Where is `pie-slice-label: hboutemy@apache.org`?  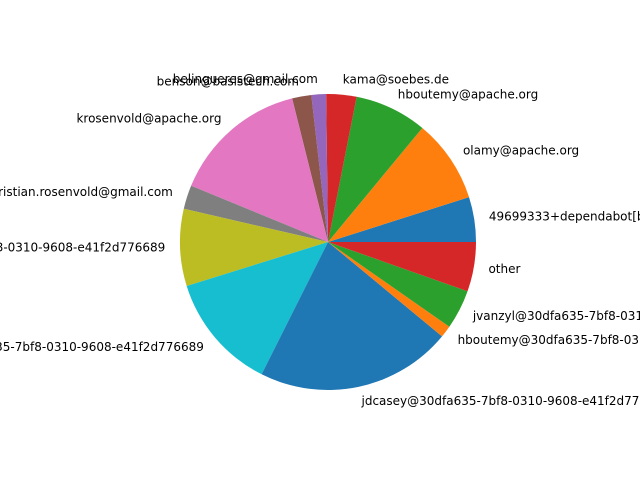
pie-slice-label: hboutemy@apache.org is located at coordinates (468, 94).